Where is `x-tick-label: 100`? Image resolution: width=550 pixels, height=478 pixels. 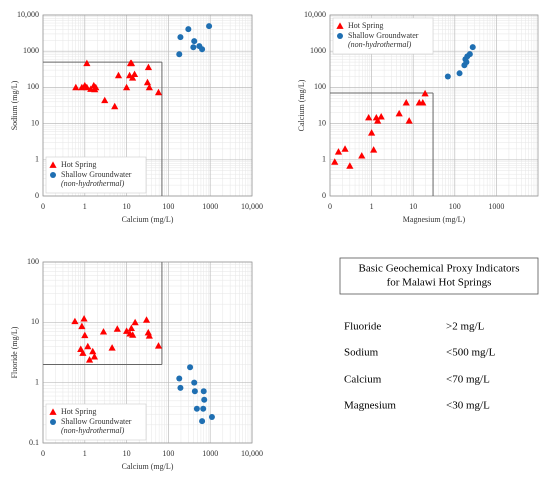
x-tick-label: 100 is located at coordinates (168, 206).